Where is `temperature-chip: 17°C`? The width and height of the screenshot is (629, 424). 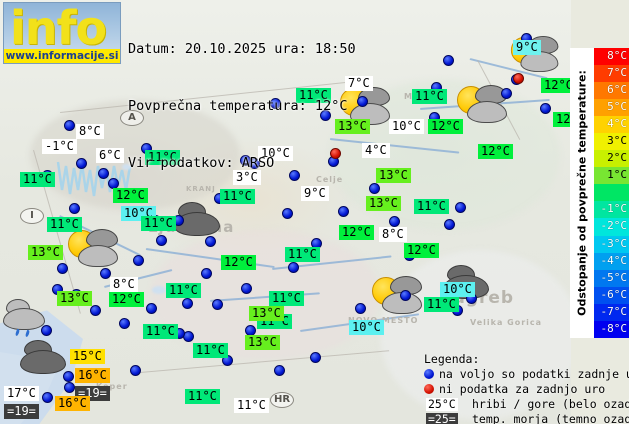
temperature-chip: 17°C is located at coordinates (21, 393).